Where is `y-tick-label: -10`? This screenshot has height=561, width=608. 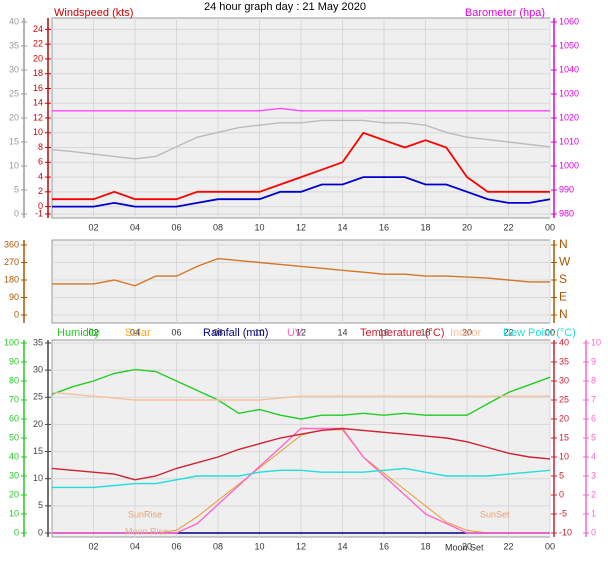 y-tick-label: -10 is located at coordinates (565, 532).